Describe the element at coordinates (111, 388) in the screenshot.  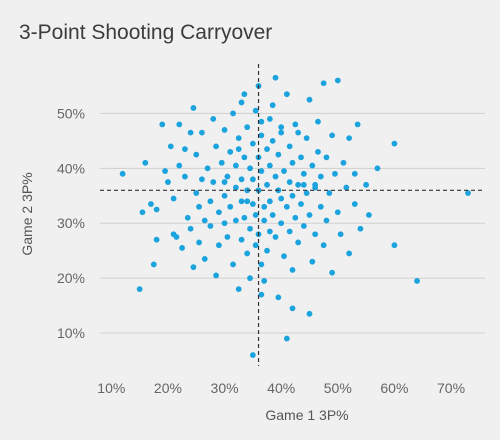
I see `x-tick-label: 10%` at that location.